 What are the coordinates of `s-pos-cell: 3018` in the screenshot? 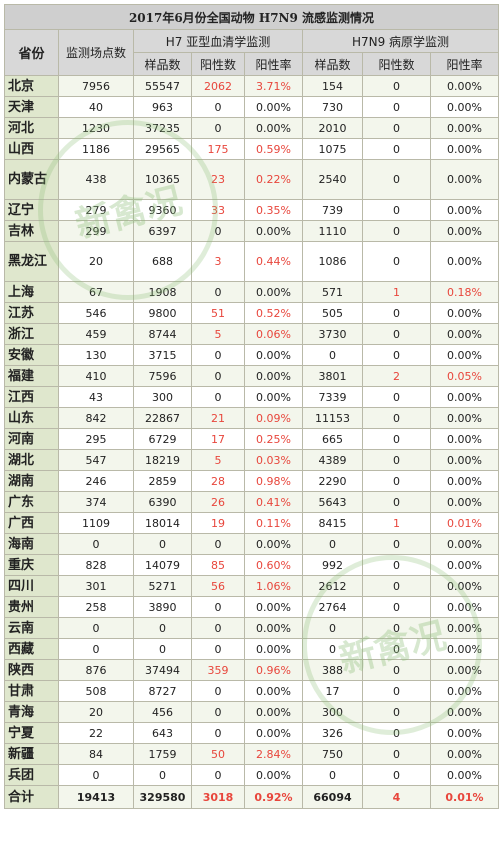 It's located at (218, 797).